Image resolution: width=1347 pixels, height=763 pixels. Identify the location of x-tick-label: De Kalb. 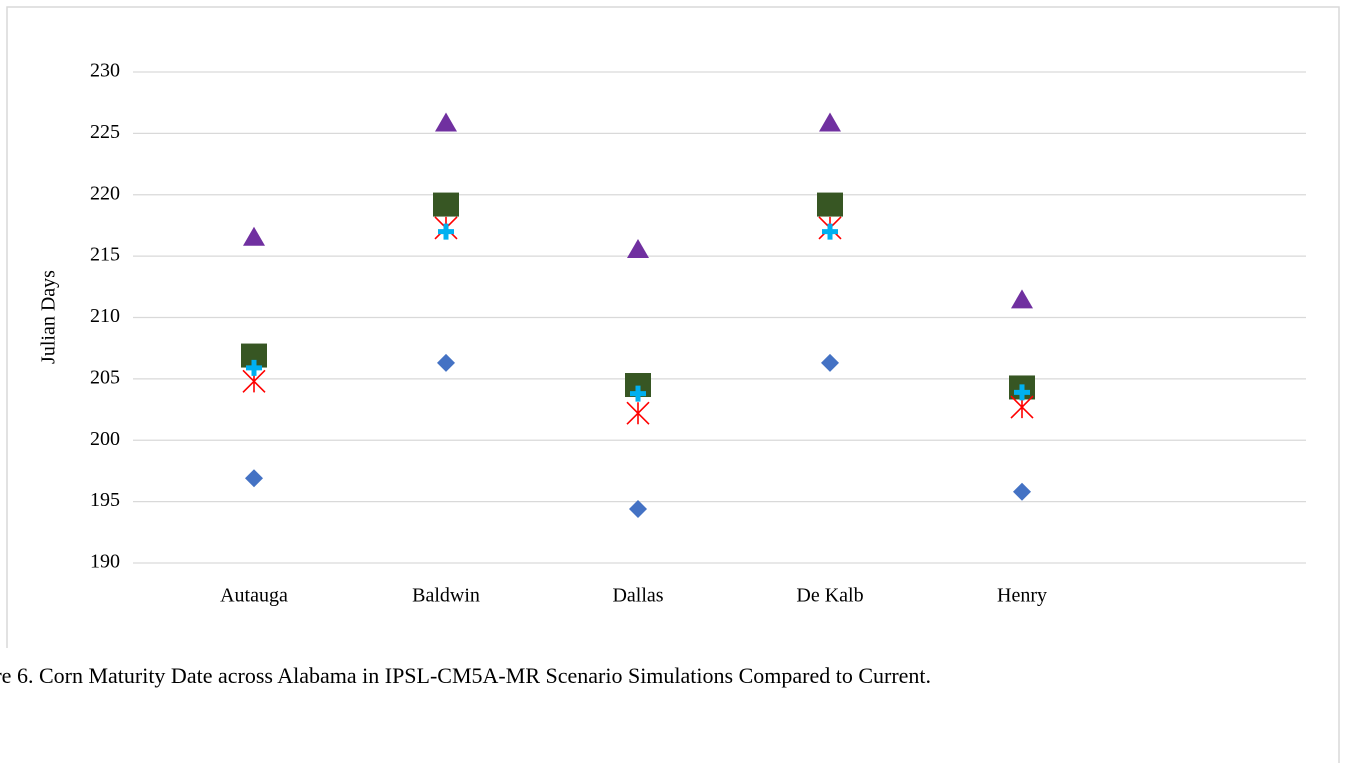
(829, 596).